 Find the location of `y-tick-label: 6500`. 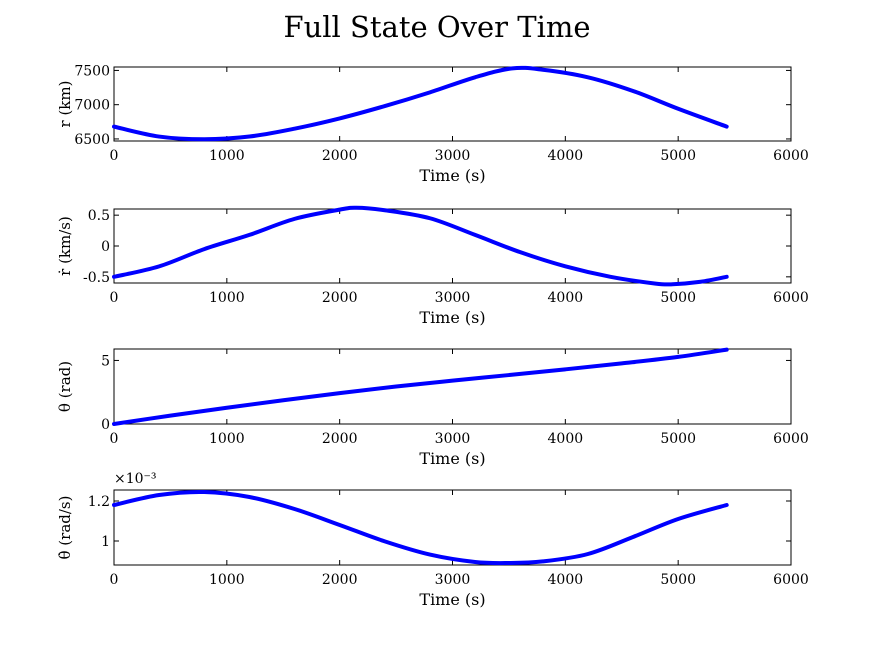

y-tick-label: 6500 is located at coordinates (92, 140).